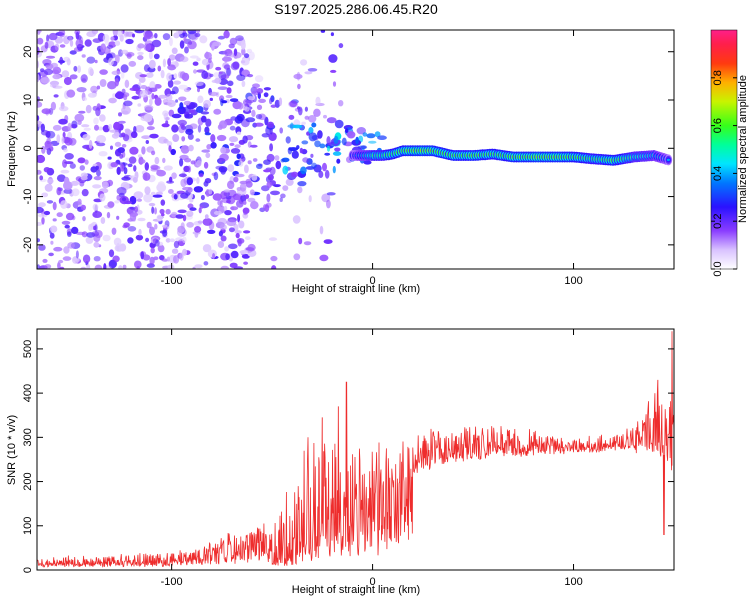  What do you see at coordinates (28, 52) in the screenshot?
I see `y-tick-label: 20` at bounding box center [28, 52].